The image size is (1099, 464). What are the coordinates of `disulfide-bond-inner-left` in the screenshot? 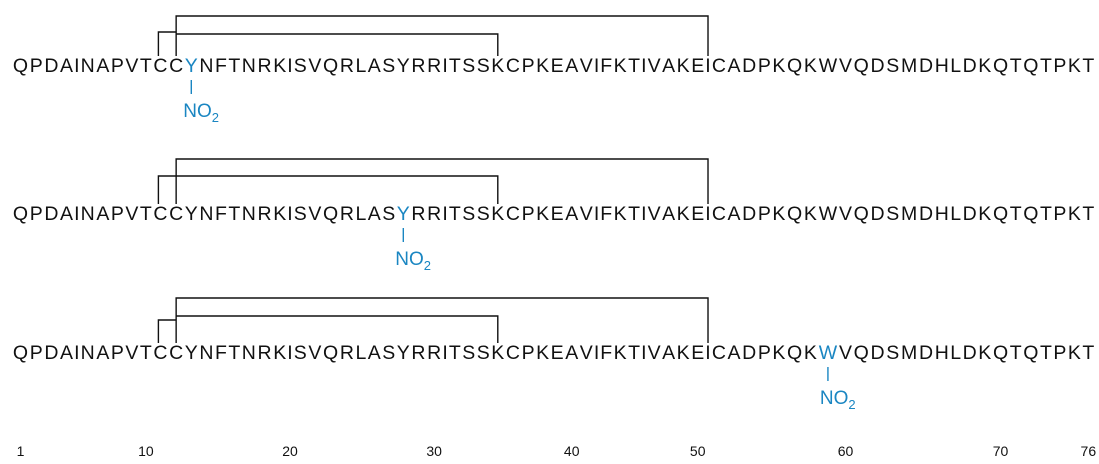 It's located at (167, 189).